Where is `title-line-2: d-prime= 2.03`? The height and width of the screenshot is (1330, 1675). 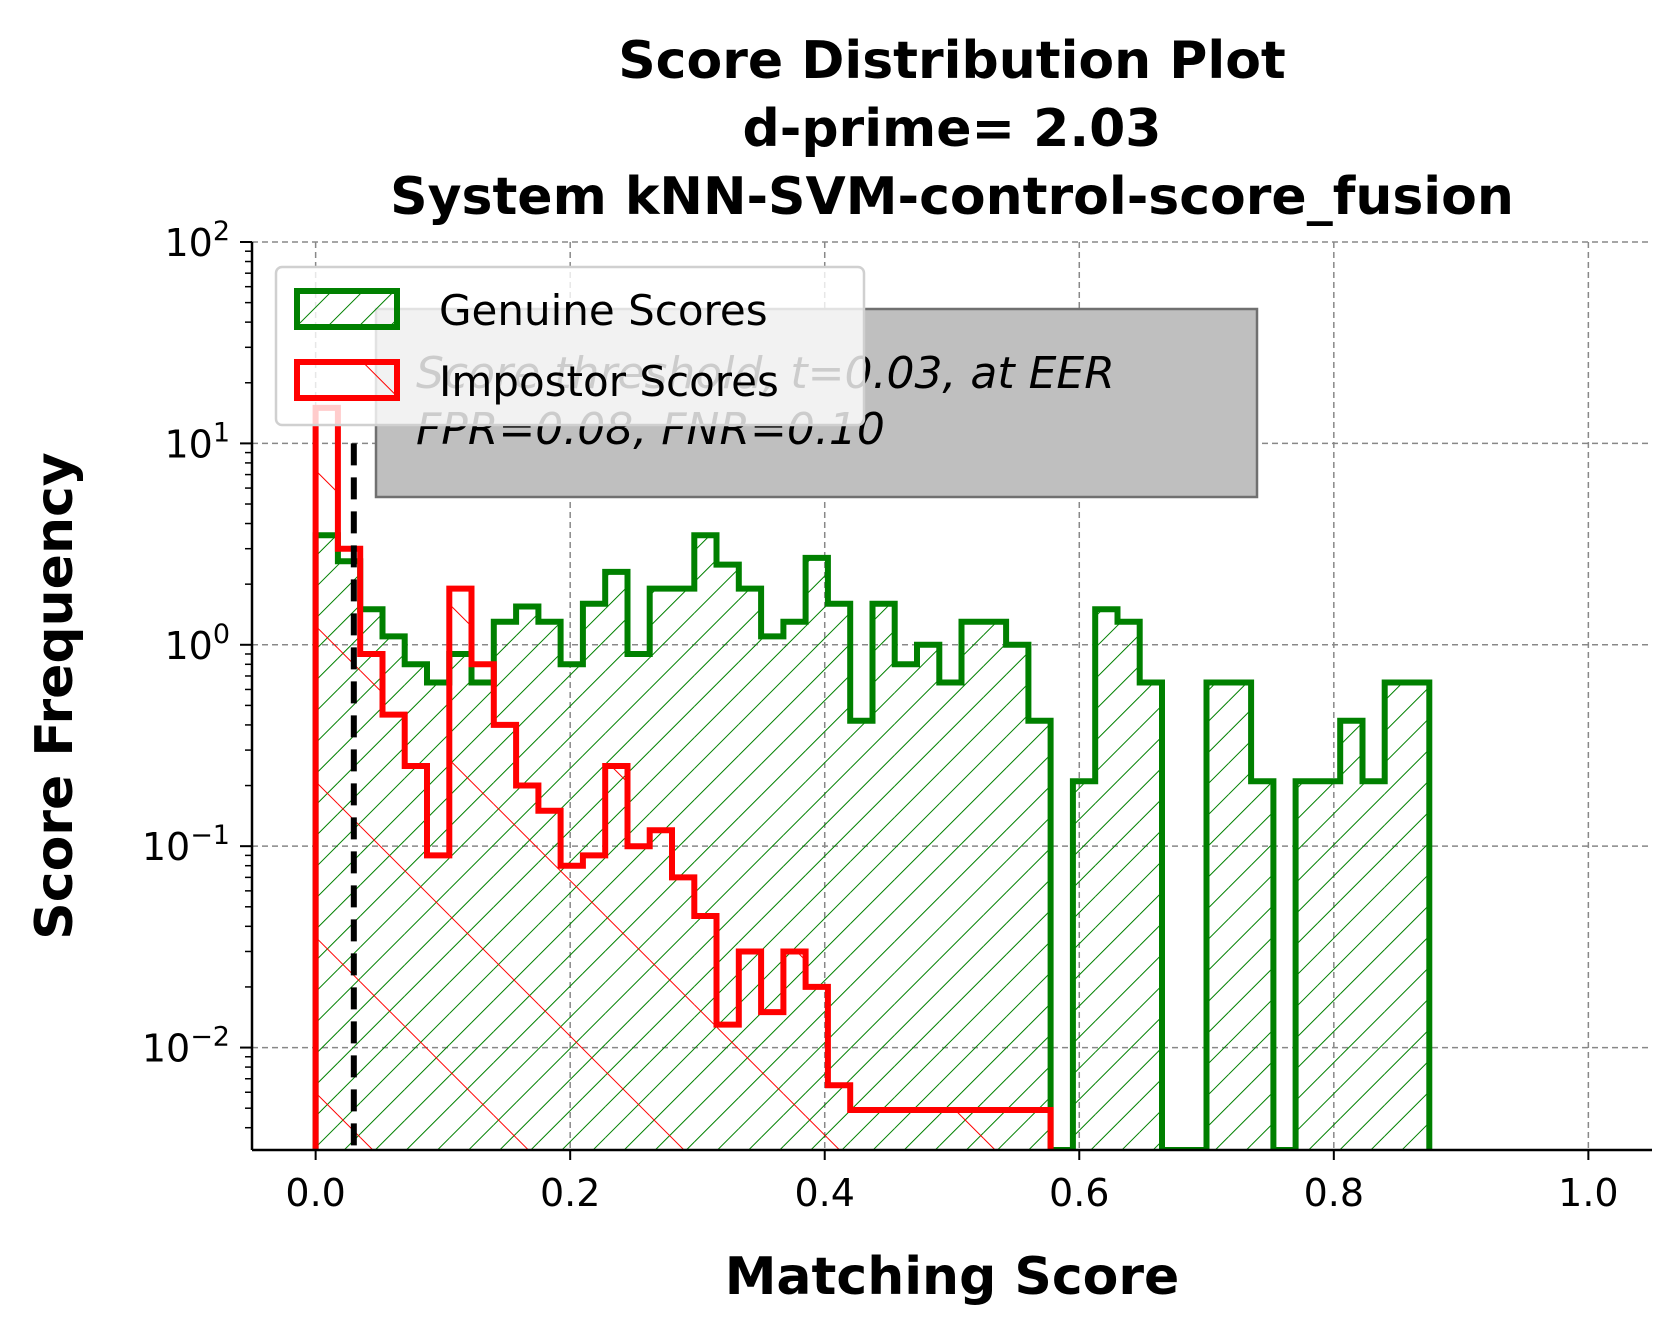
title-line-2: d-prime= 2.03 is located at coordinates (952, 129).